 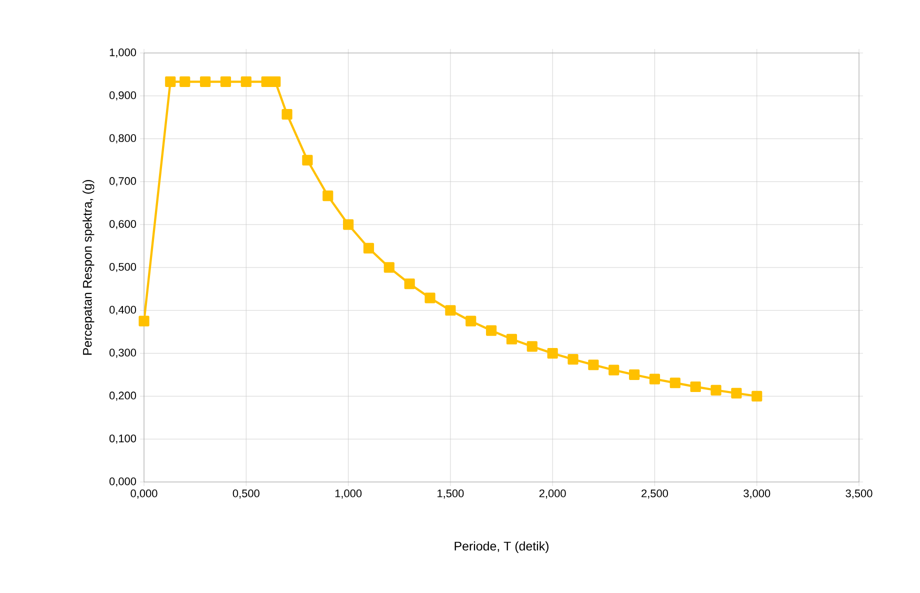 What do you see at coordinates (144, 494) in the screenshot?
I see `x-tick-label: 0,000` at bounding box center [144, 494].